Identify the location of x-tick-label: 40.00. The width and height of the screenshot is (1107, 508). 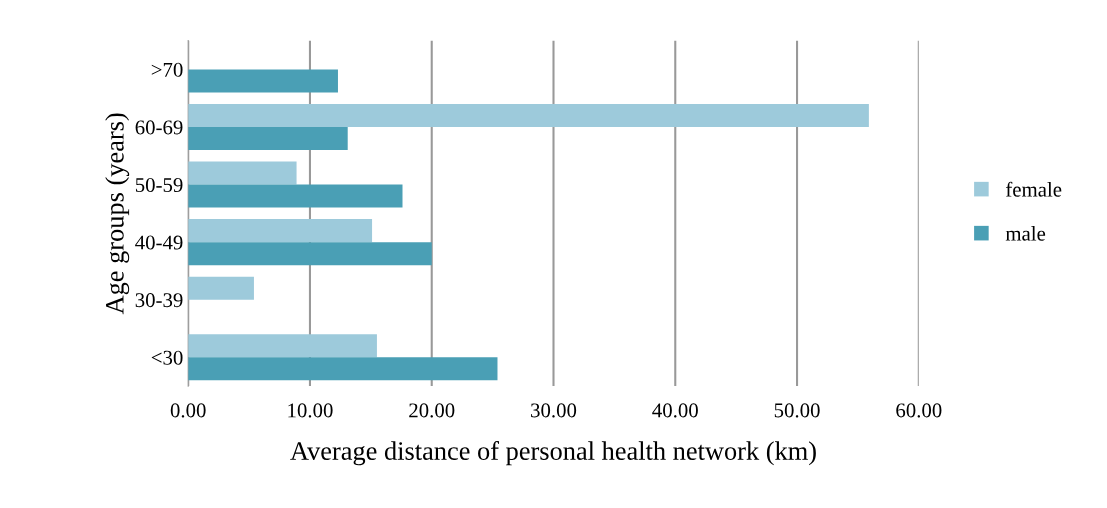
(675, 410).